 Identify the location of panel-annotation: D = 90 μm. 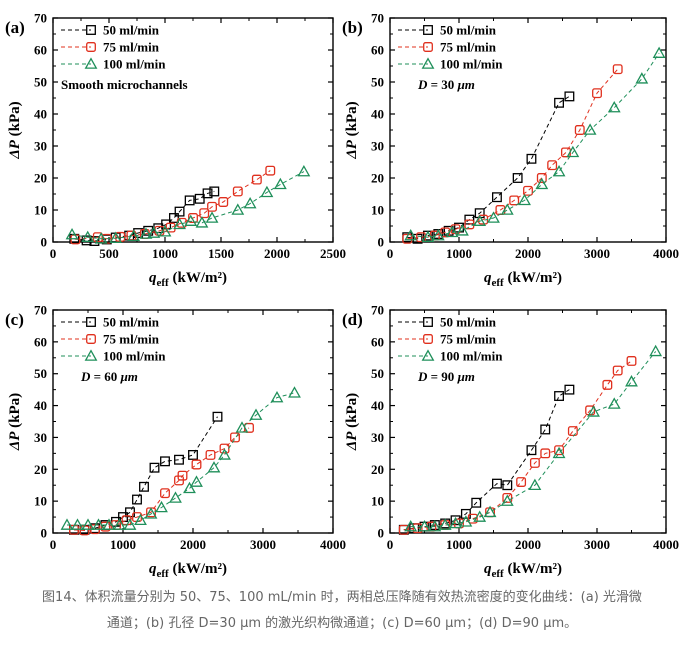
(446, 376).